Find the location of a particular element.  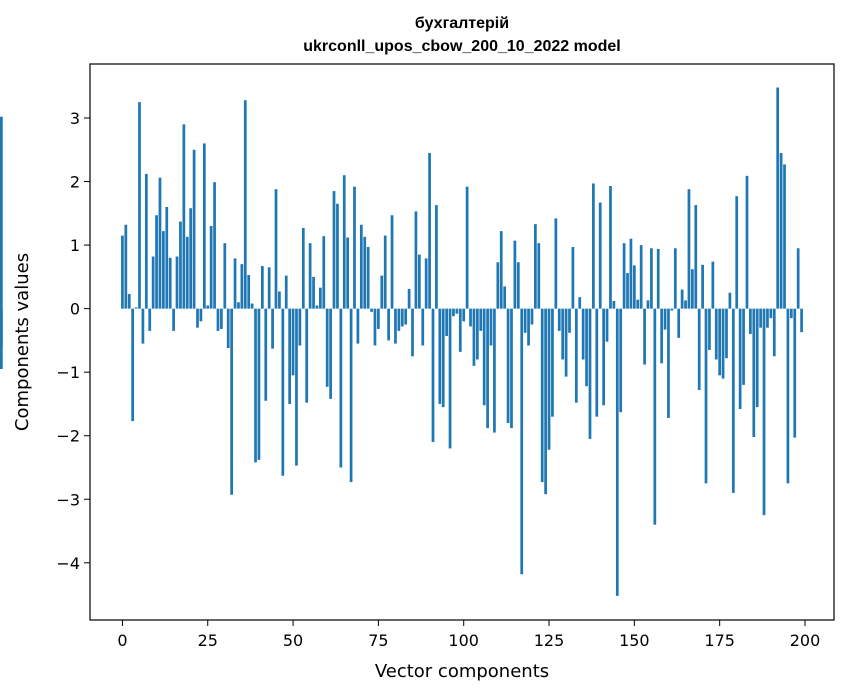

x-tick-label-125: 125 is located at coordinates (549, 640).